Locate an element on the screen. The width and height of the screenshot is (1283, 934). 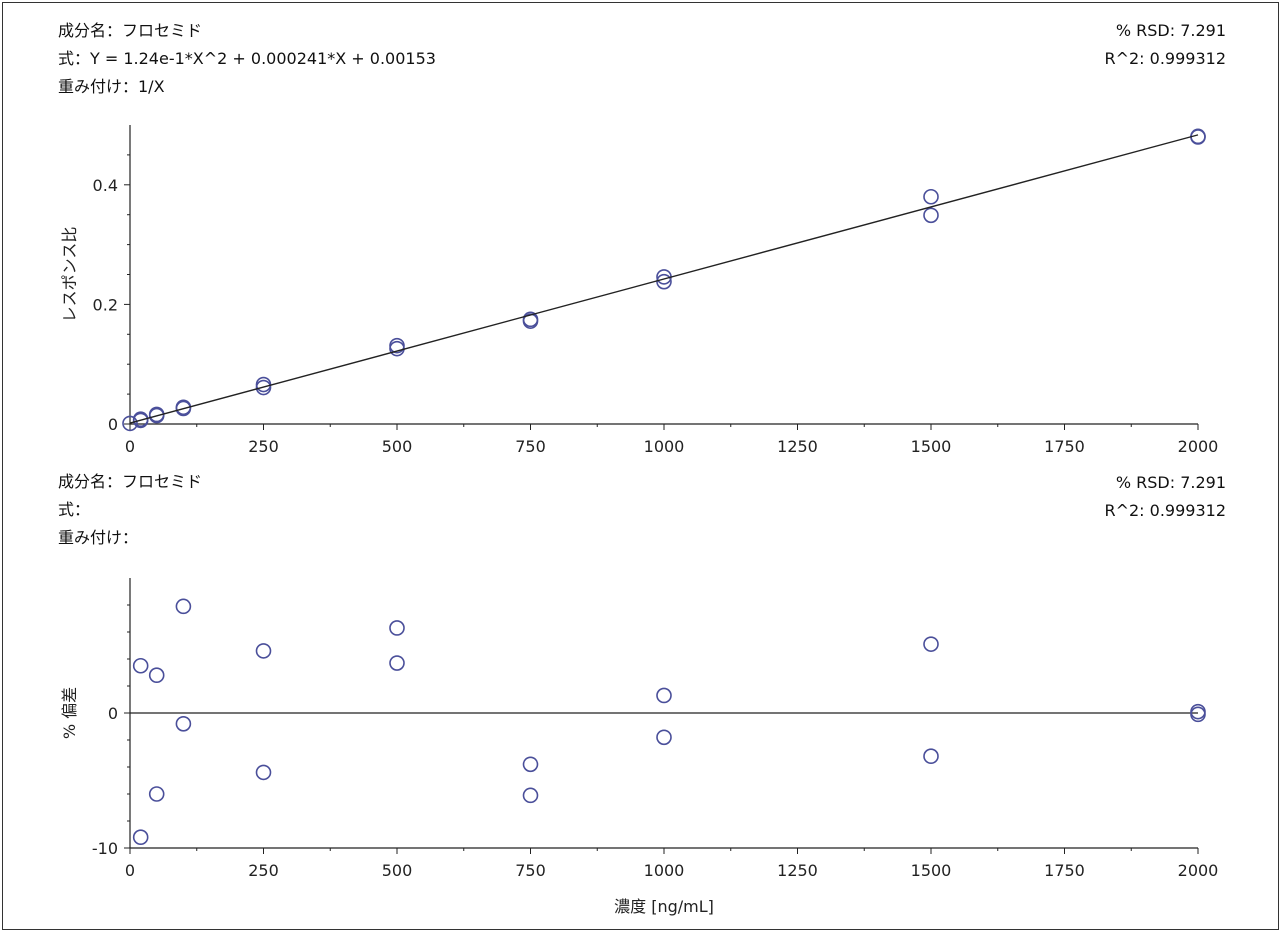
bottom-equation: 式： is located at coordinates (74, 509).